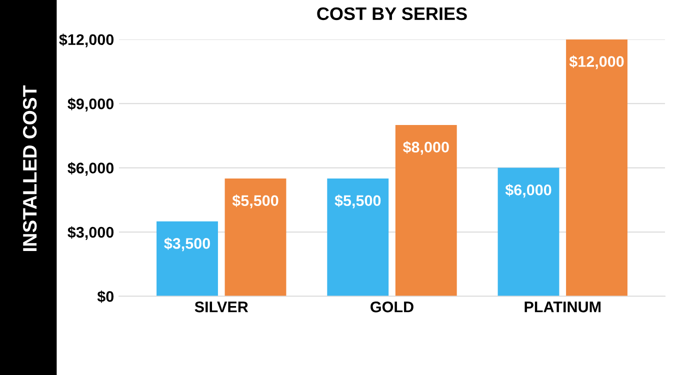 The image size is (700, 375). Describe the element at coordinates (528, 191) in the screenshot. I see `data-label: $6,000` at that location.